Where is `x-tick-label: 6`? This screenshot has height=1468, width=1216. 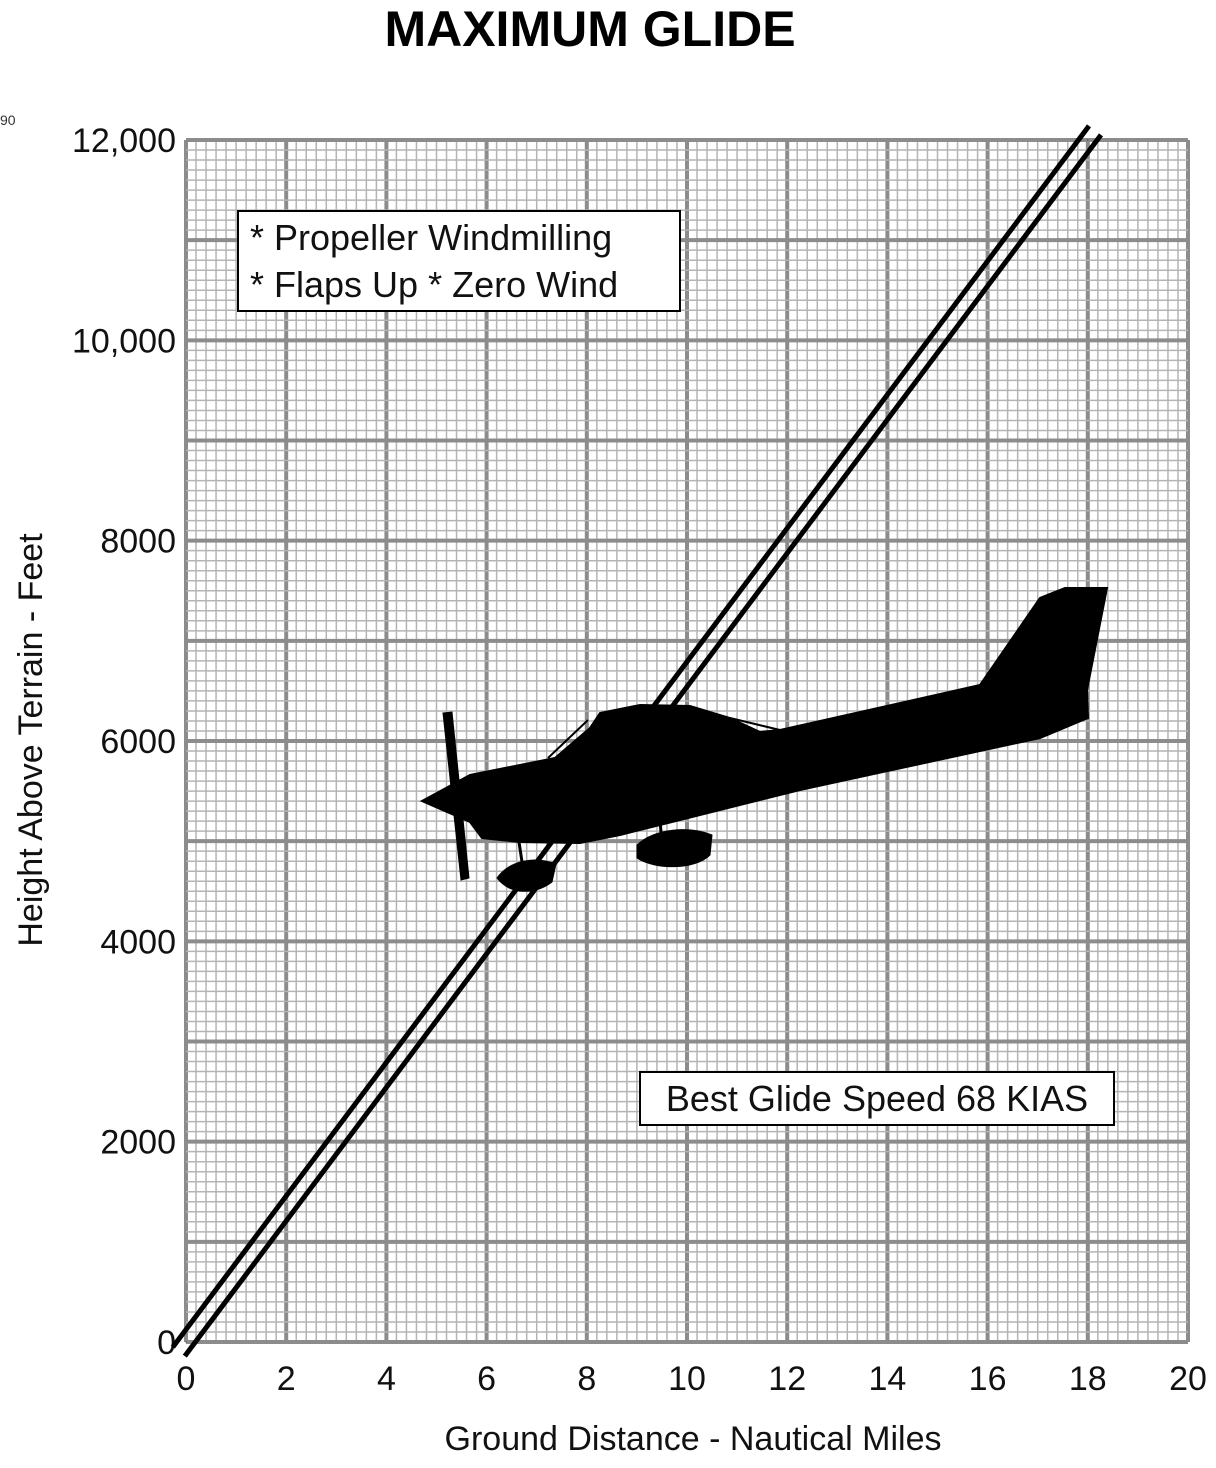 x-tick-label: 6 is located at coordinates (486, 1379).